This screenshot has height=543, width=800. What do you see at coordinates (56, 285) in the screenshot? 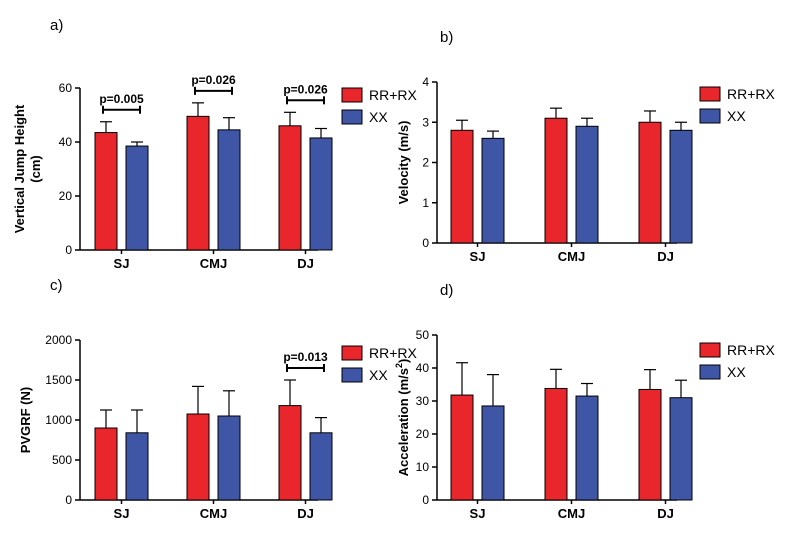
I see `panel-label: c)` at bounding box center [56, 285].